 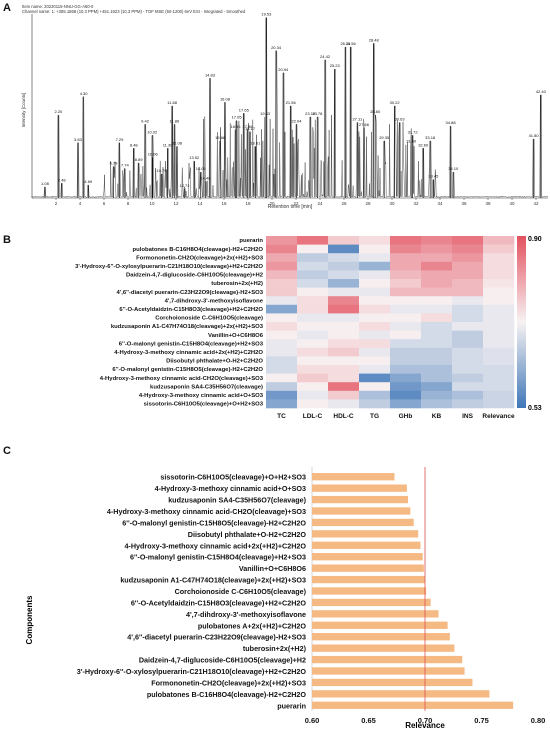 What do you see at coordinates (210, 74) in the screenshot?
I see `chromatogram-peak-label: 14.83` at bounding box center [210, 74].